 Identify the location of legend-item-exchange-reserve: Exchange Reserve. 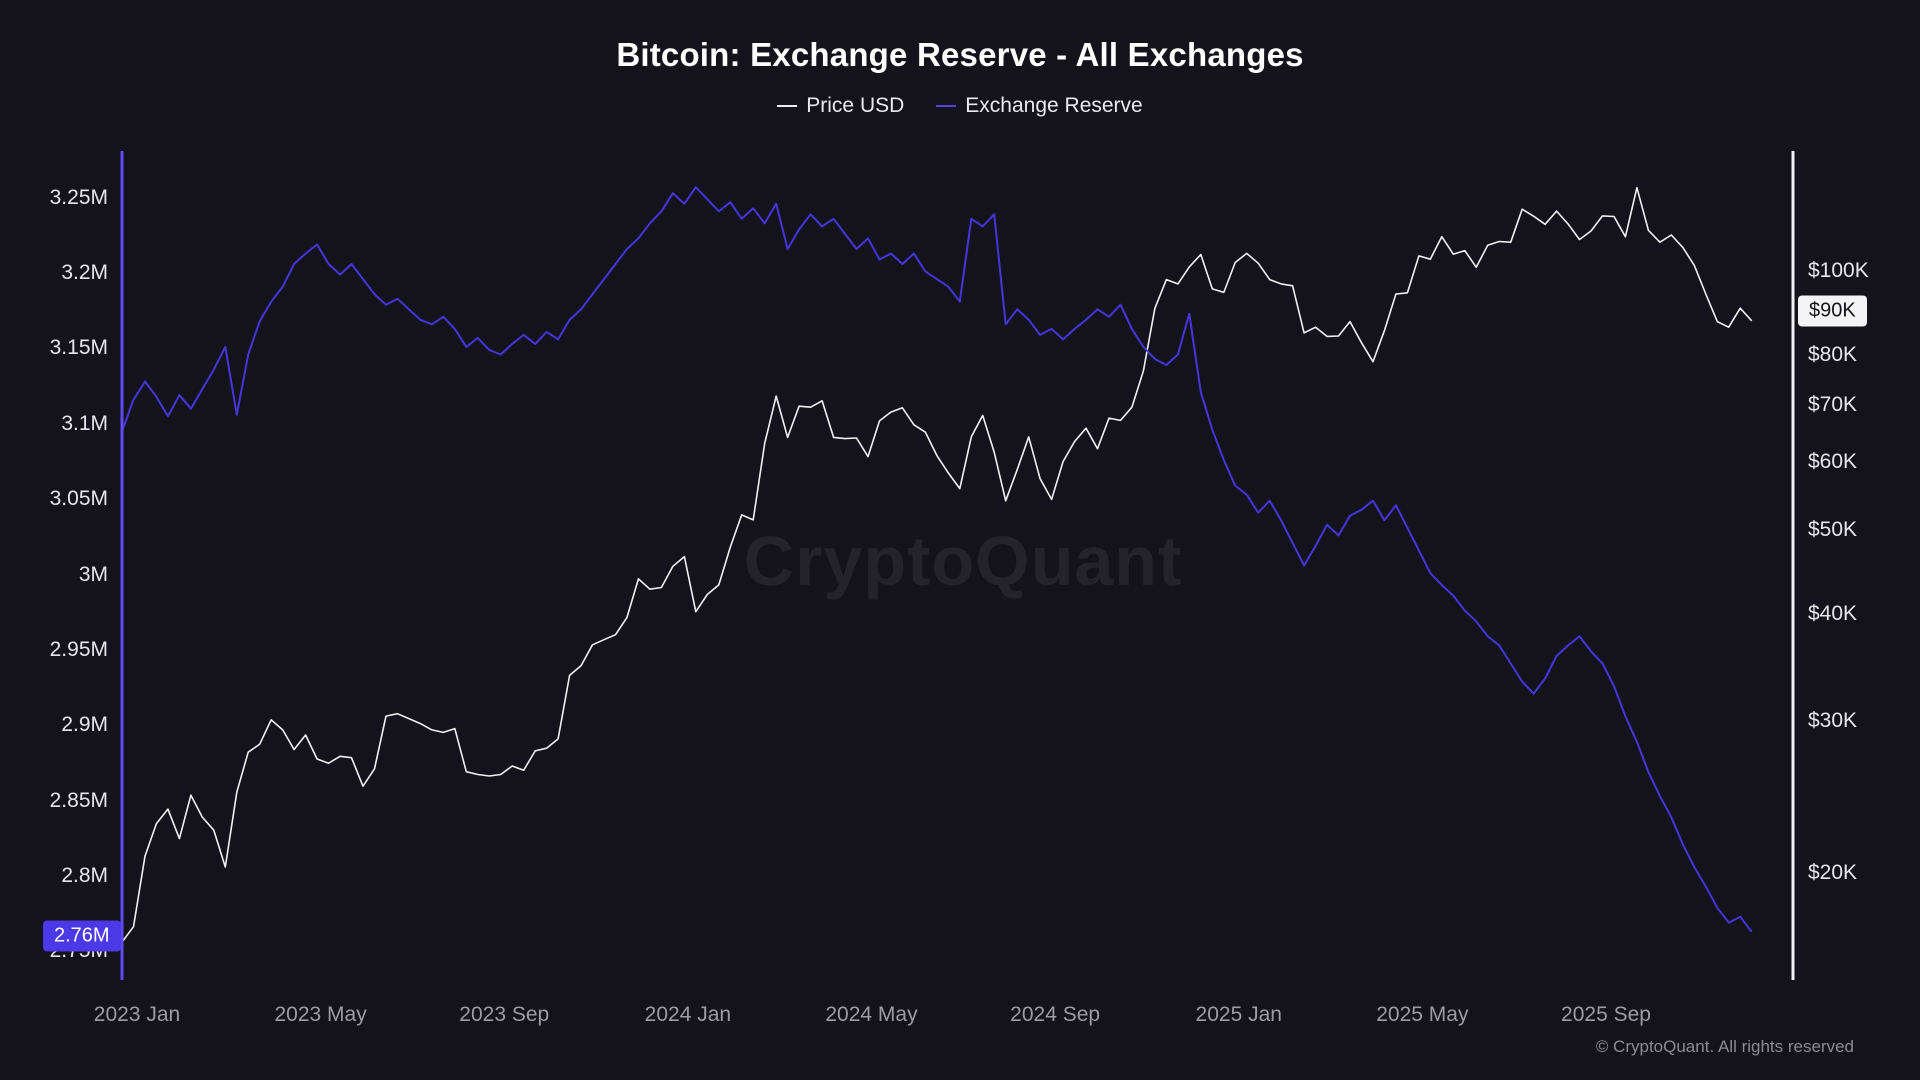
(1039, 106).